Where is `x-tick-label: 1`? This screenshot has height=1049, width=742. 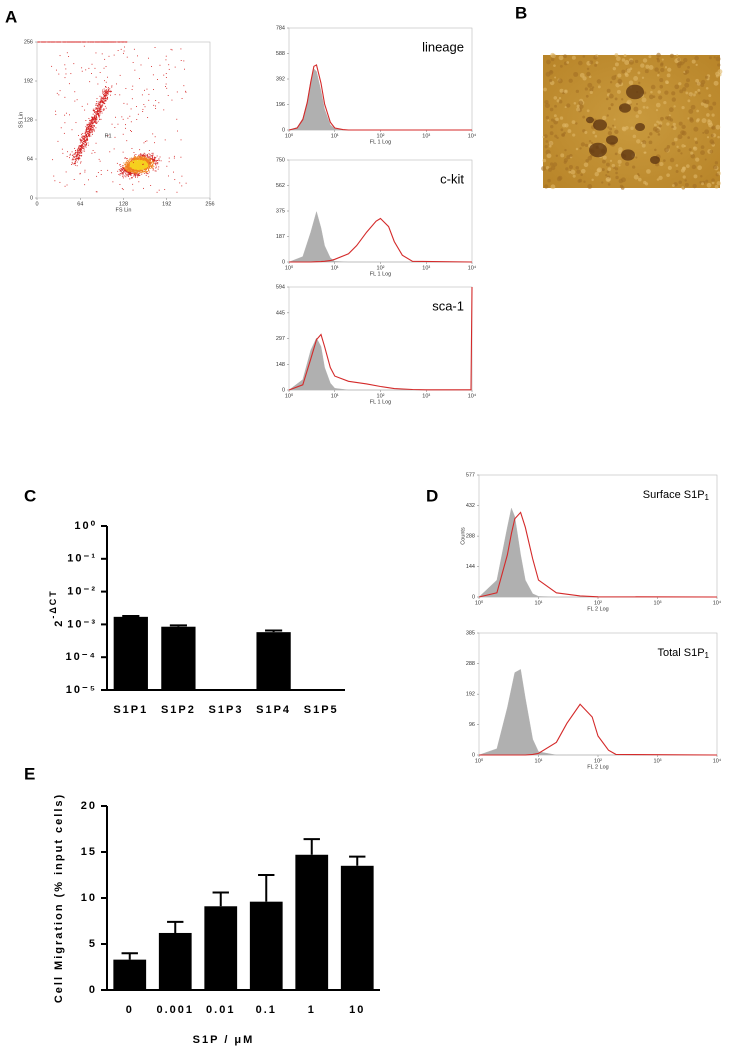 x-tick-label: 1 is located at coordinates (312, 1010).